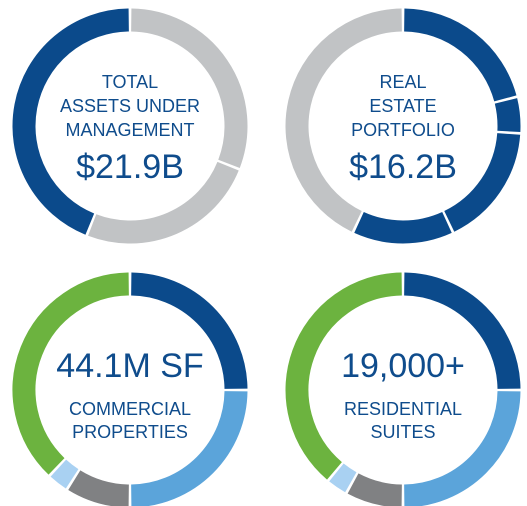  What do you see at coordinates (403, 366) in the screenshot?
I see `figure: 19,000+` at bounding box center [403, 366].